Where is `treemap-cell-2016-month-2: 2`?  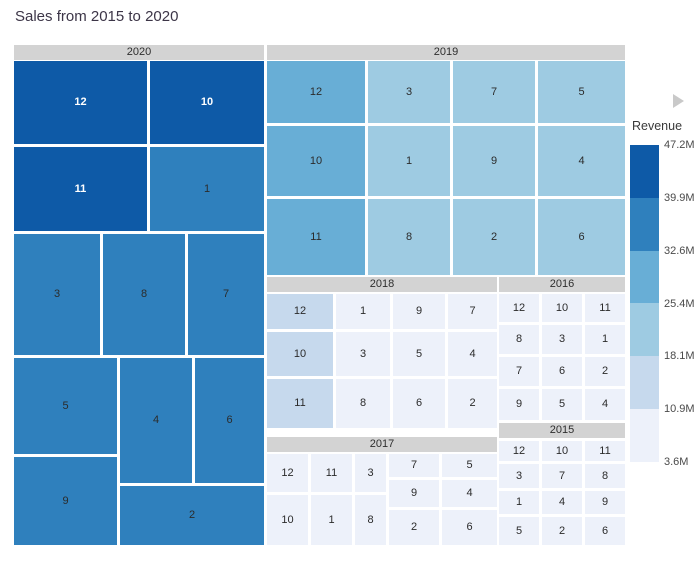 treemap-cell-2016-month-2: 2 is located at coordinates (605, 371).